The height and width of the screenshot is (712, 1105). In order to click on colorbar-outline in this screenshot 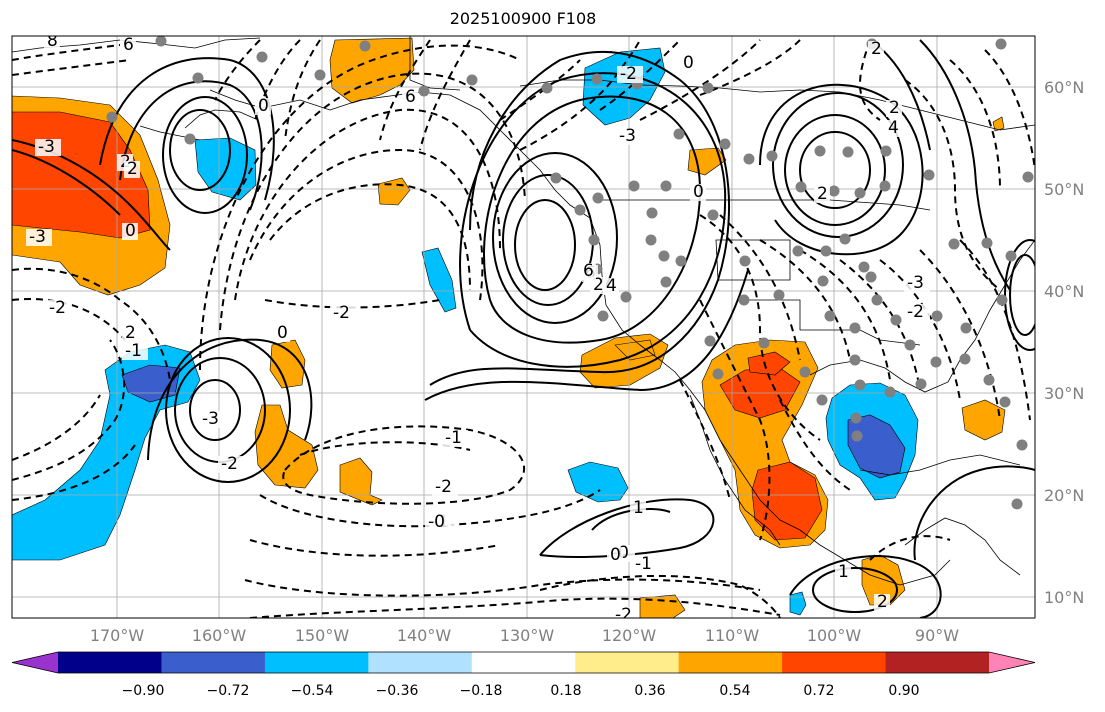, I will do `click(523, 662)`.